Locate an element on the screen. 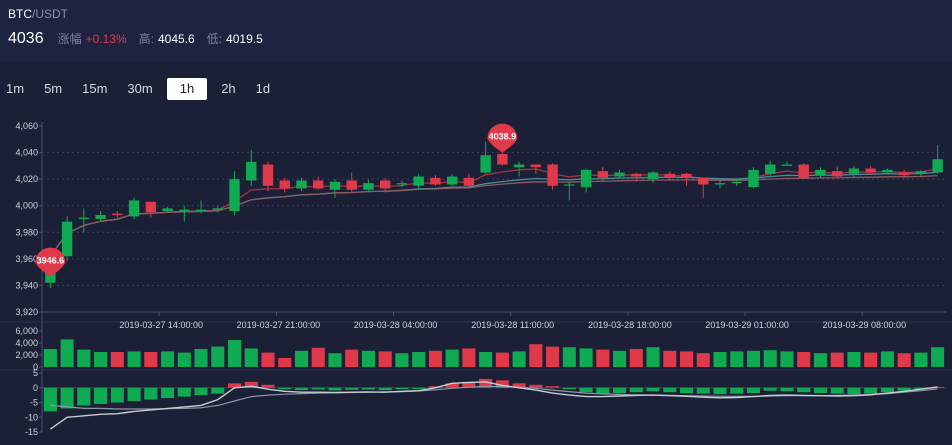 The image size is (952, 445). pair-base: BTC is located at coordinates (20, 14).